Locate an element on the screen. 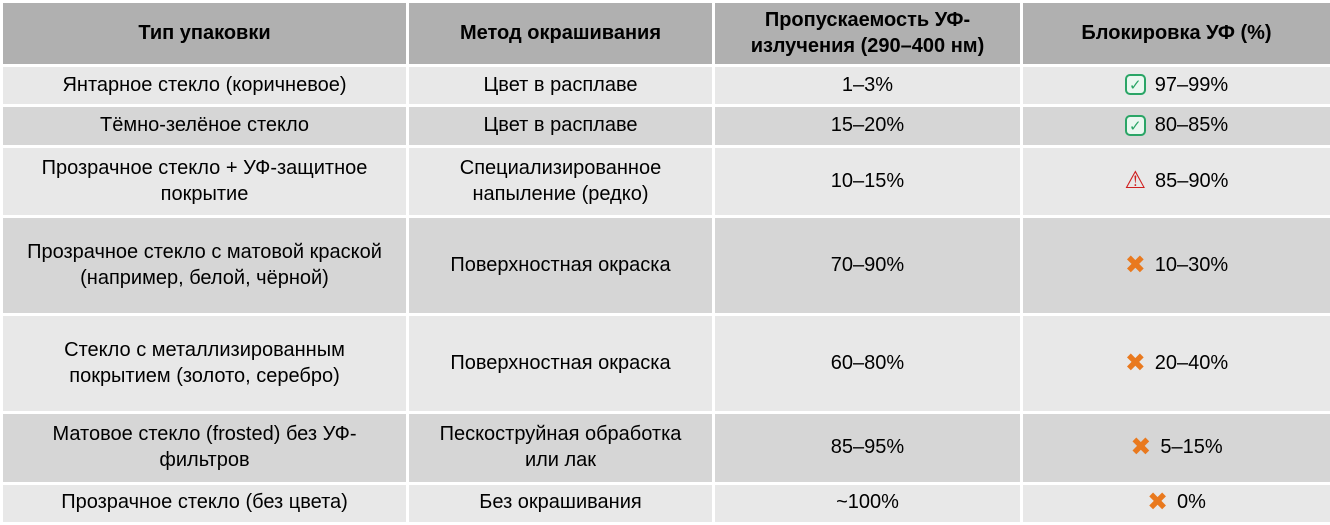 This screenshot has height=525, width=1330. cell-package-type: Янтарное стекло (коричневое) is located at coordinates (204, 85).